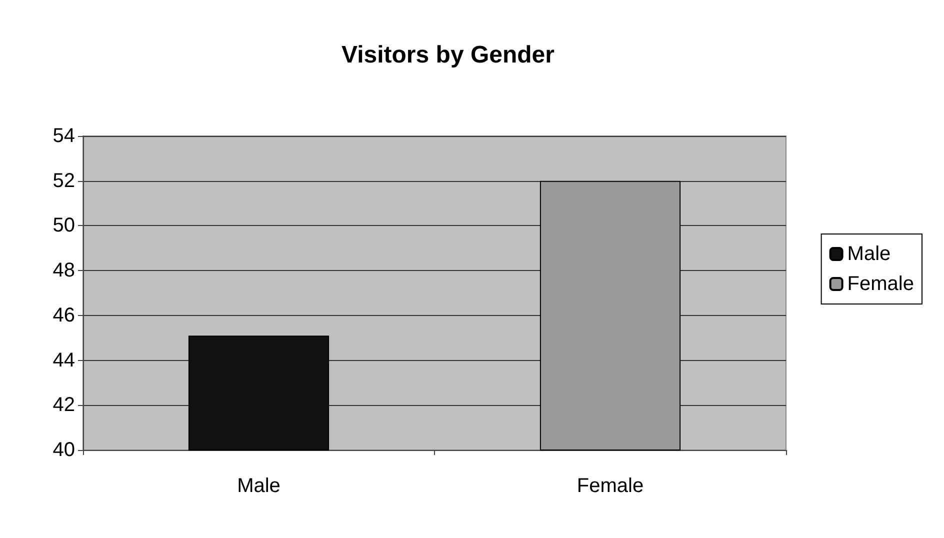  What do you see at coordinates (63, 405) in the screenshot?
I see `y-tick-label: 42` at bounding box center [63, 405].